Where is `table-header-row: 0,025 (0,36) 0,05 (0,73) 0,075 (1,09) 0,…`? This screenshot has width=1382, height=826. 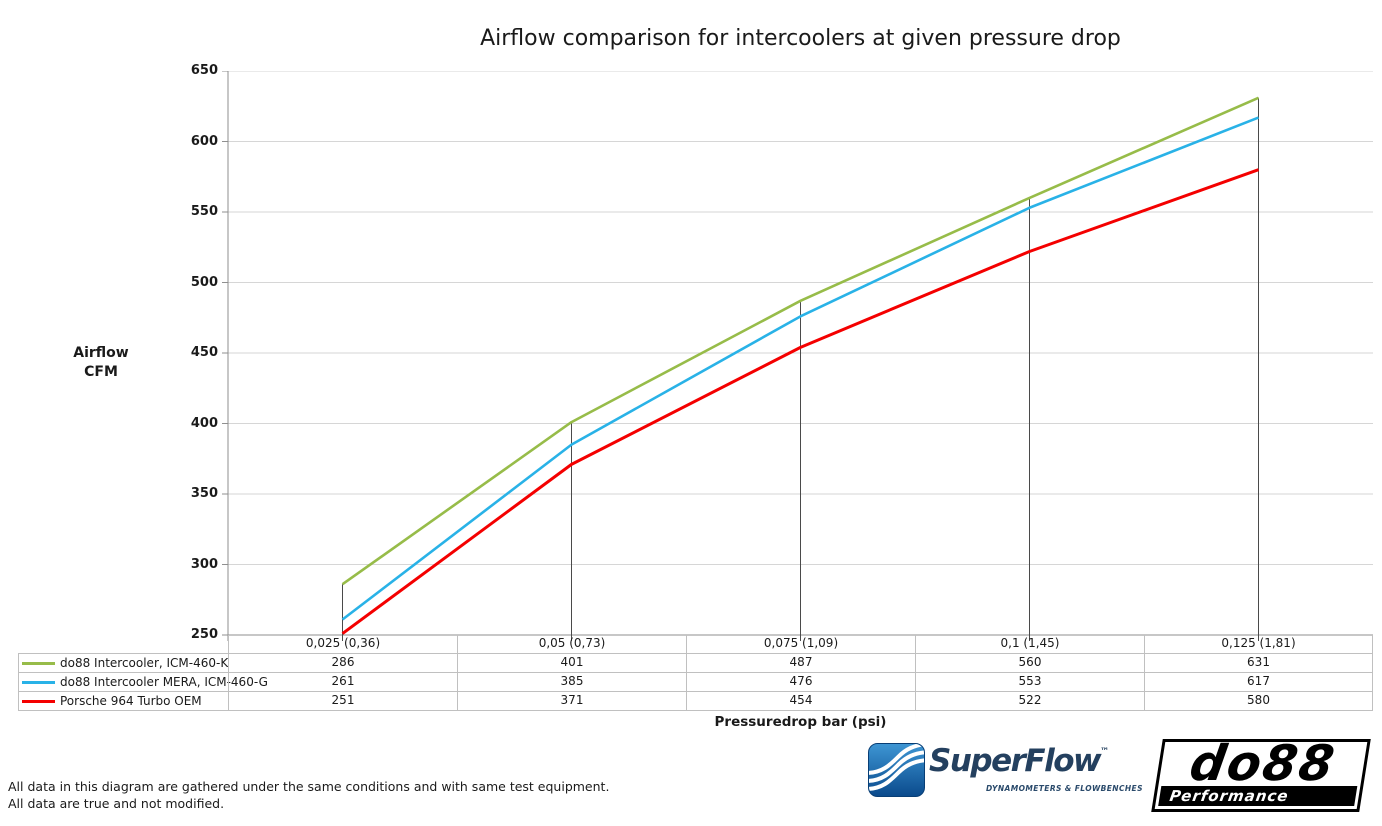 table-header-row: 0,025 (0,36) 0,05 (0,73) 0,075 (1,09) 0,… is located at coordinates (695, 644).